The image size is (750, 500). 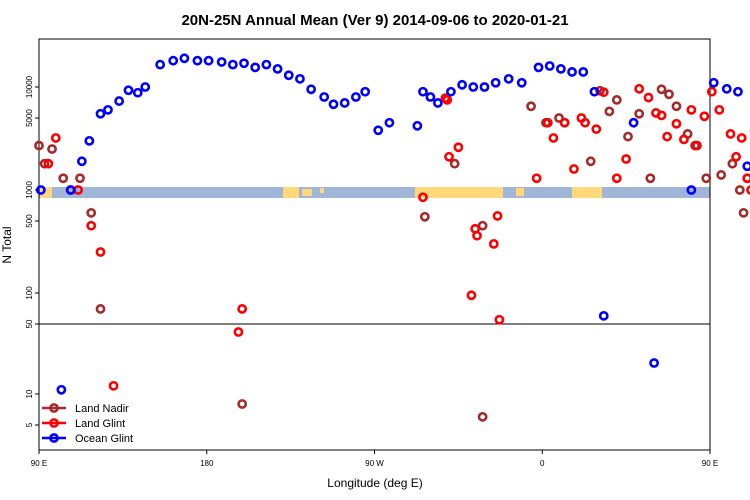 I want to click on legend: Land Nadir Land Glint Ocean Glint, so click(x=87, y=424).